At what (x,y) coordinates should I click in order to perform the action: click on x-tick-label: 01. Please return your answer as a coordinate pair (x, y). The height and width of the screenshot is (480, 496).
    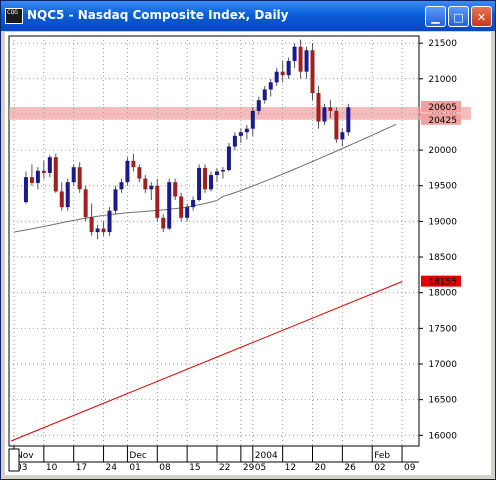
    Looking at the image, I should click on (134, 468).